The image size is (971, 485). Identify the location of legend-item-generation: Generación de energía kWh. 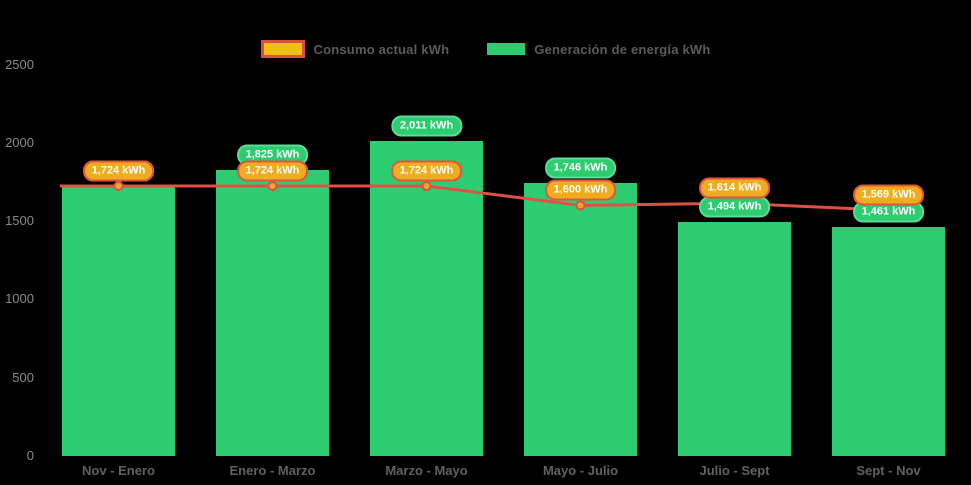
(598, 49).